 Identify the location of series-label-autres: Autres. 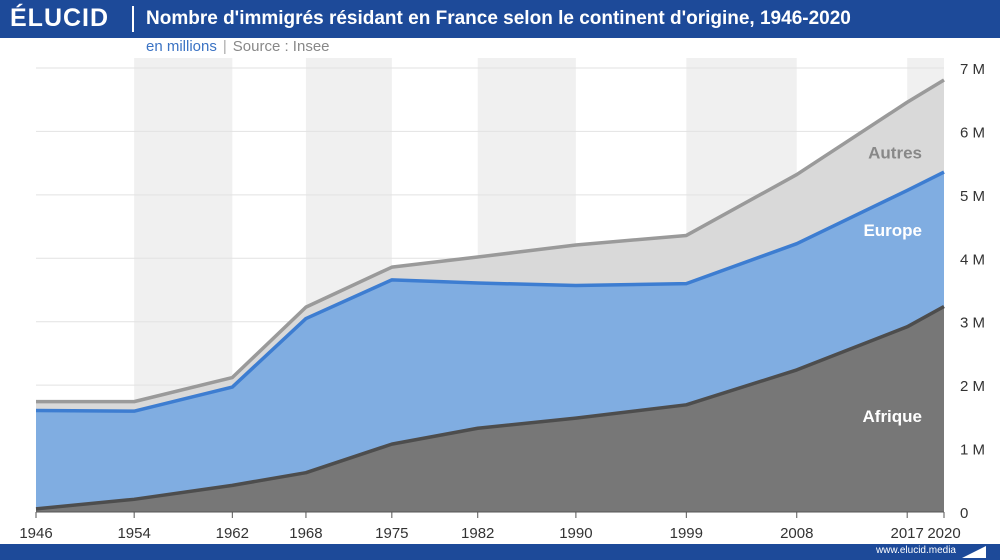
(895, 153).